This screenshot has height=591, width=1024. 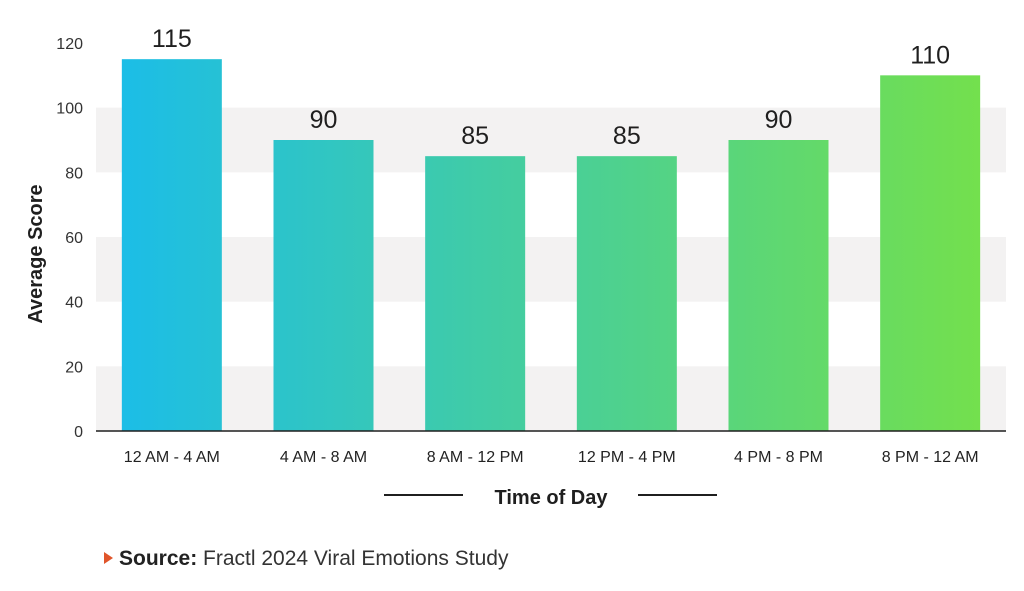 I want to click on y-axis-ticks: 0 20 40 60 80 100 120, so click(x=69, y=238).